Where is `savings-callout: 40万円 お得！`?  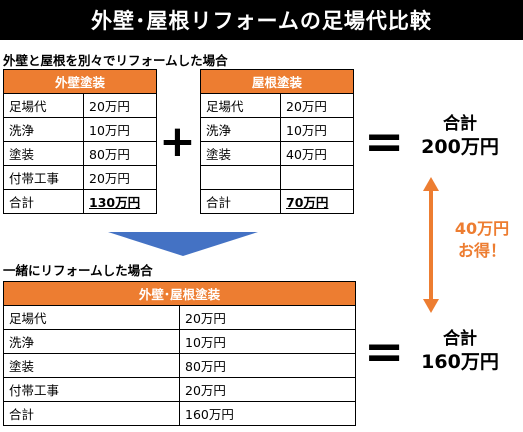
savings-callout: 40万円 お得！ is located at coordinates (482, 240).